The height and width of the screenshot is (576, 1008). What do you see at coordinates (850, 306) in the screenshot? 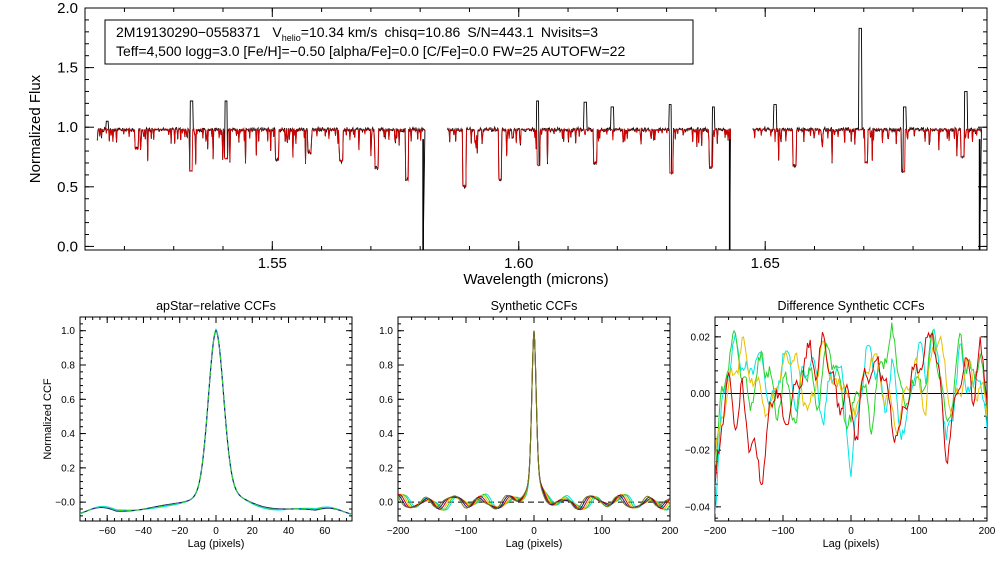
I see `chart-title: Difference Synthetic CCFs` at bounding box center [850, 306].